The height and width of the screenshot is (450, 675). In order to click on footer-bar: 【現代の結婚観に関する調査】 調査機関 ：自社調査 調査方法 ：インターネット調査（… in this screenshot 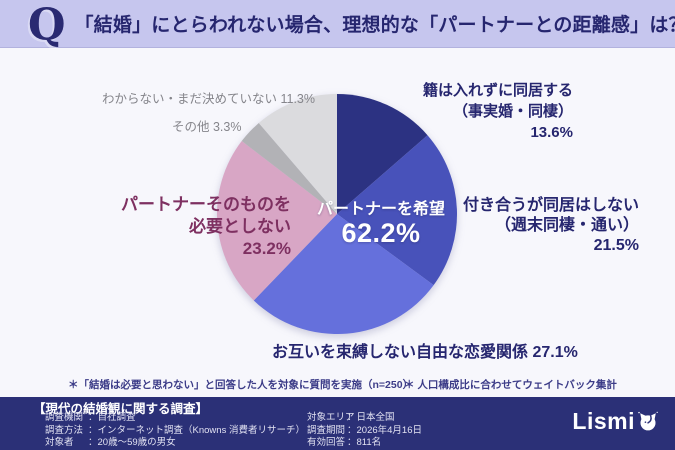, I will do `click(337, 423)`.